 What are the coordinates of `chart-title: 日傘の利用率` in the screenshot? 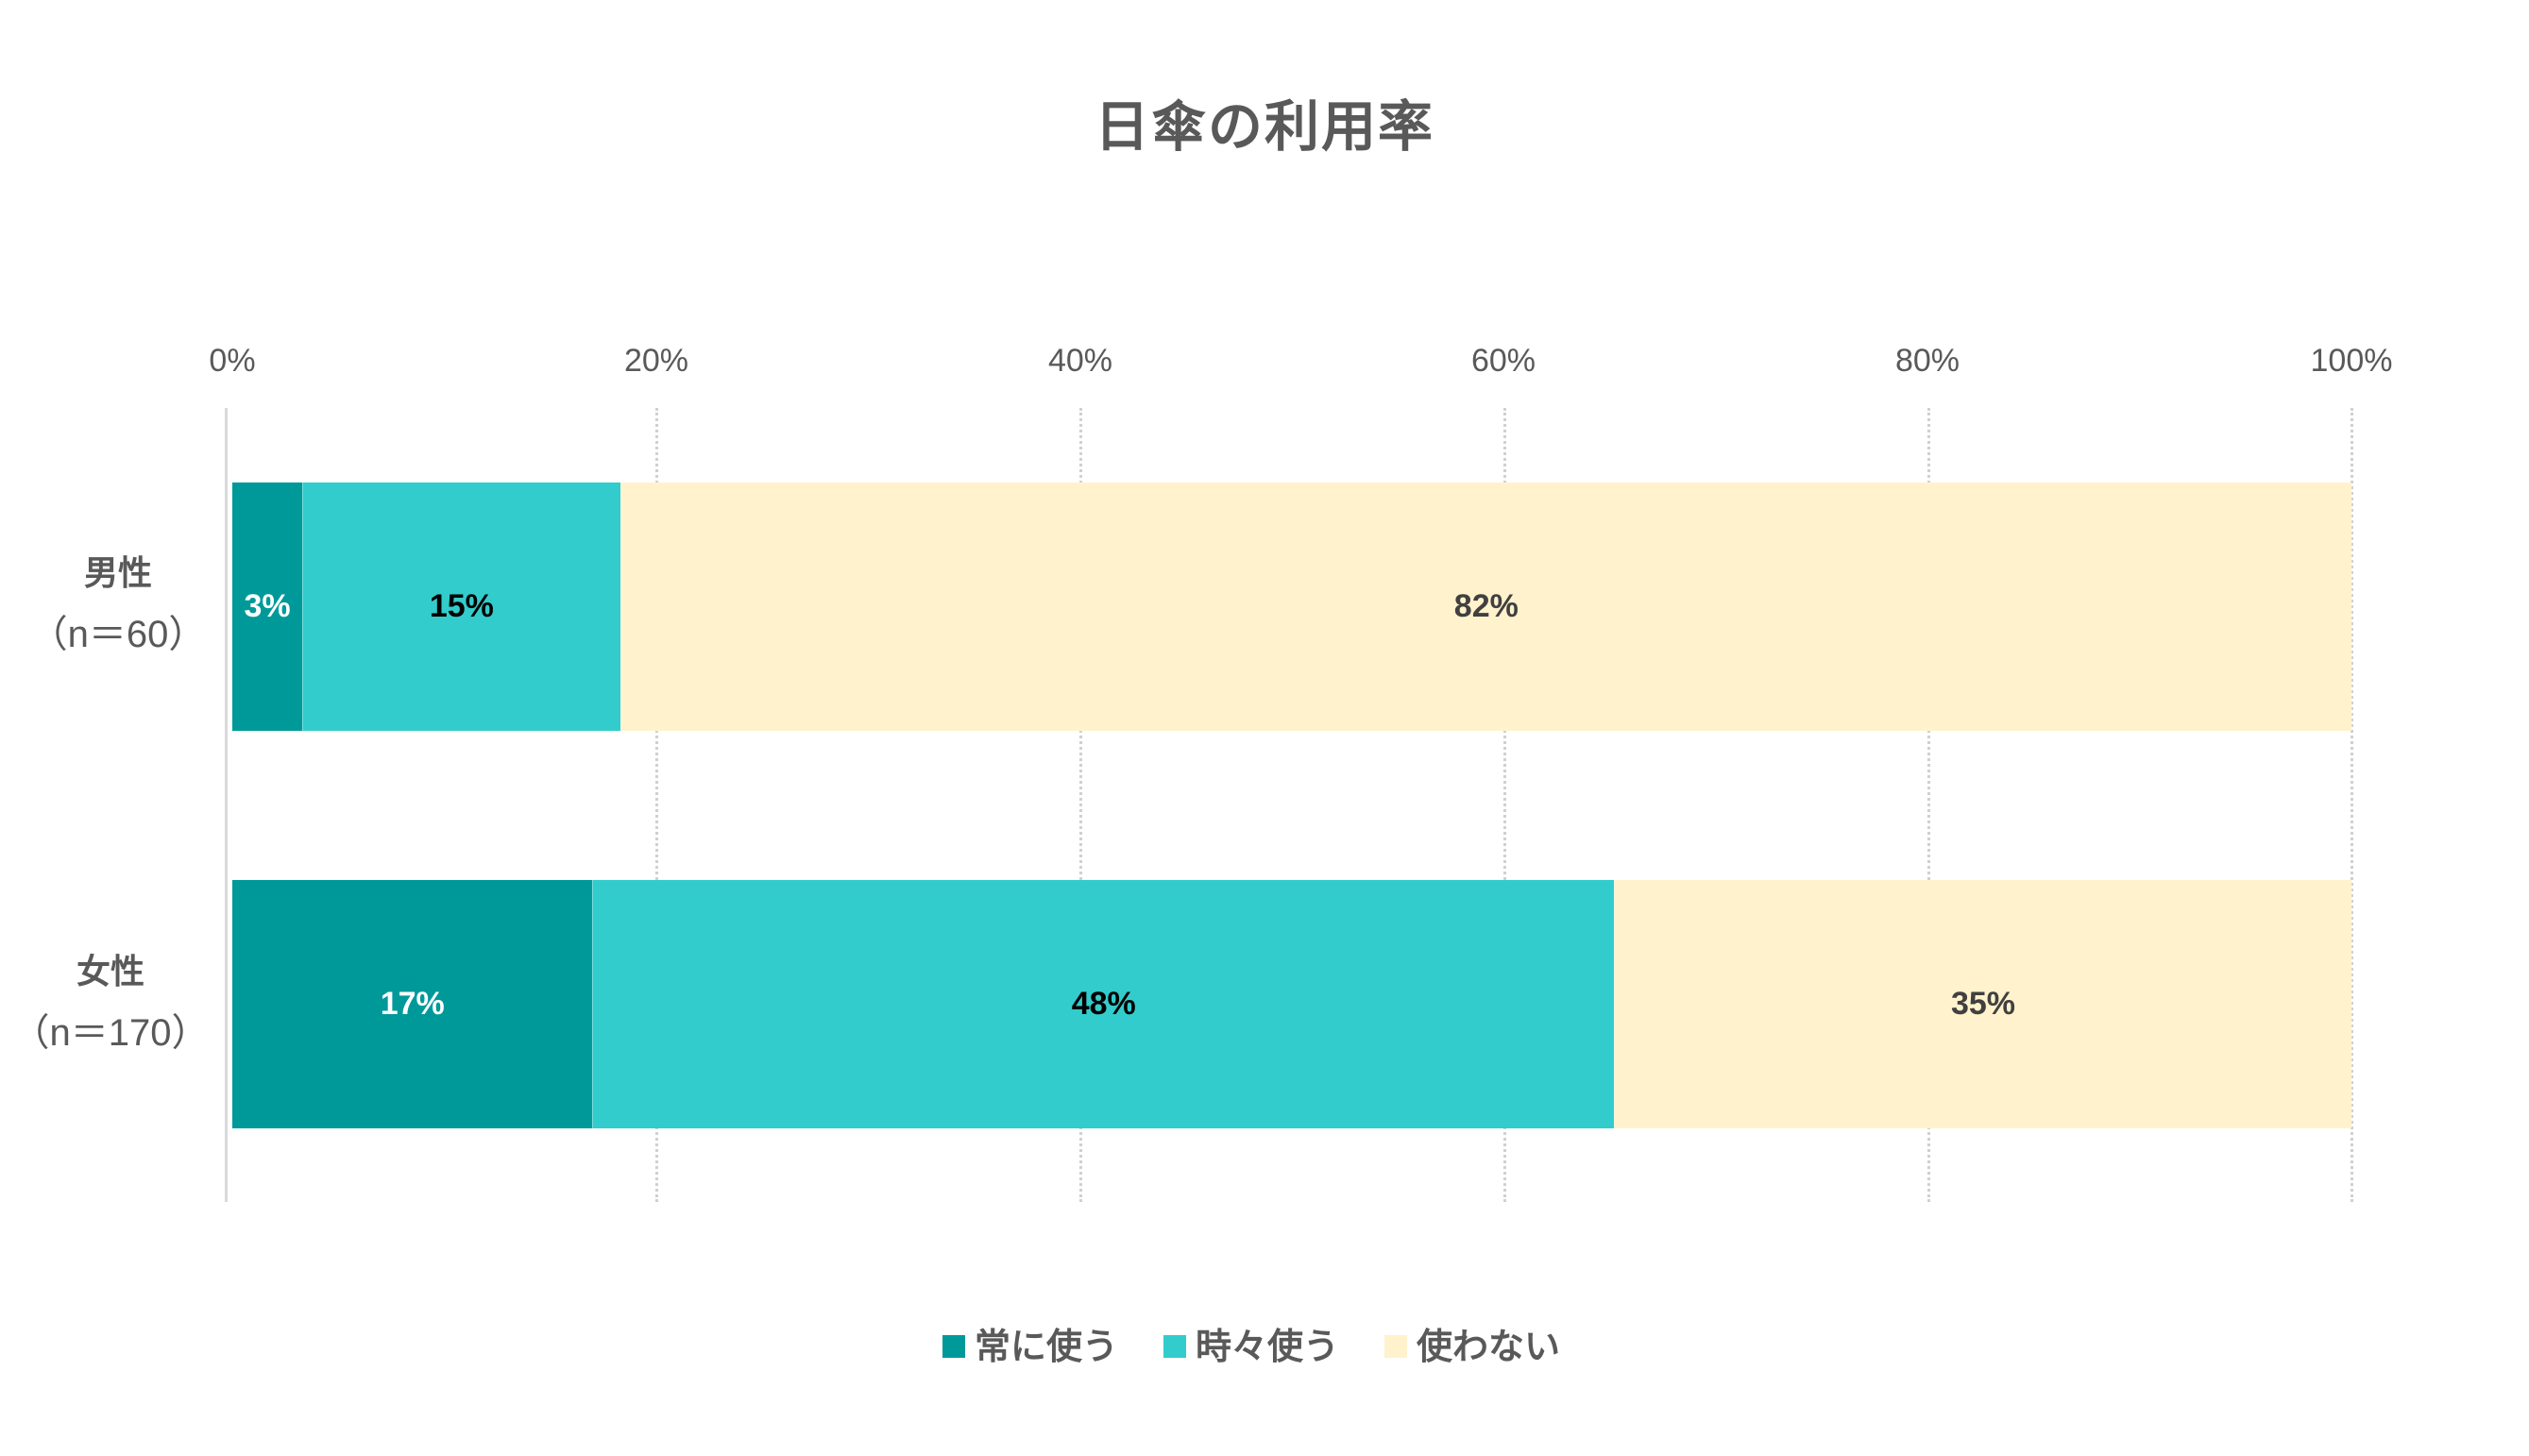 It's located at (1264, 127).